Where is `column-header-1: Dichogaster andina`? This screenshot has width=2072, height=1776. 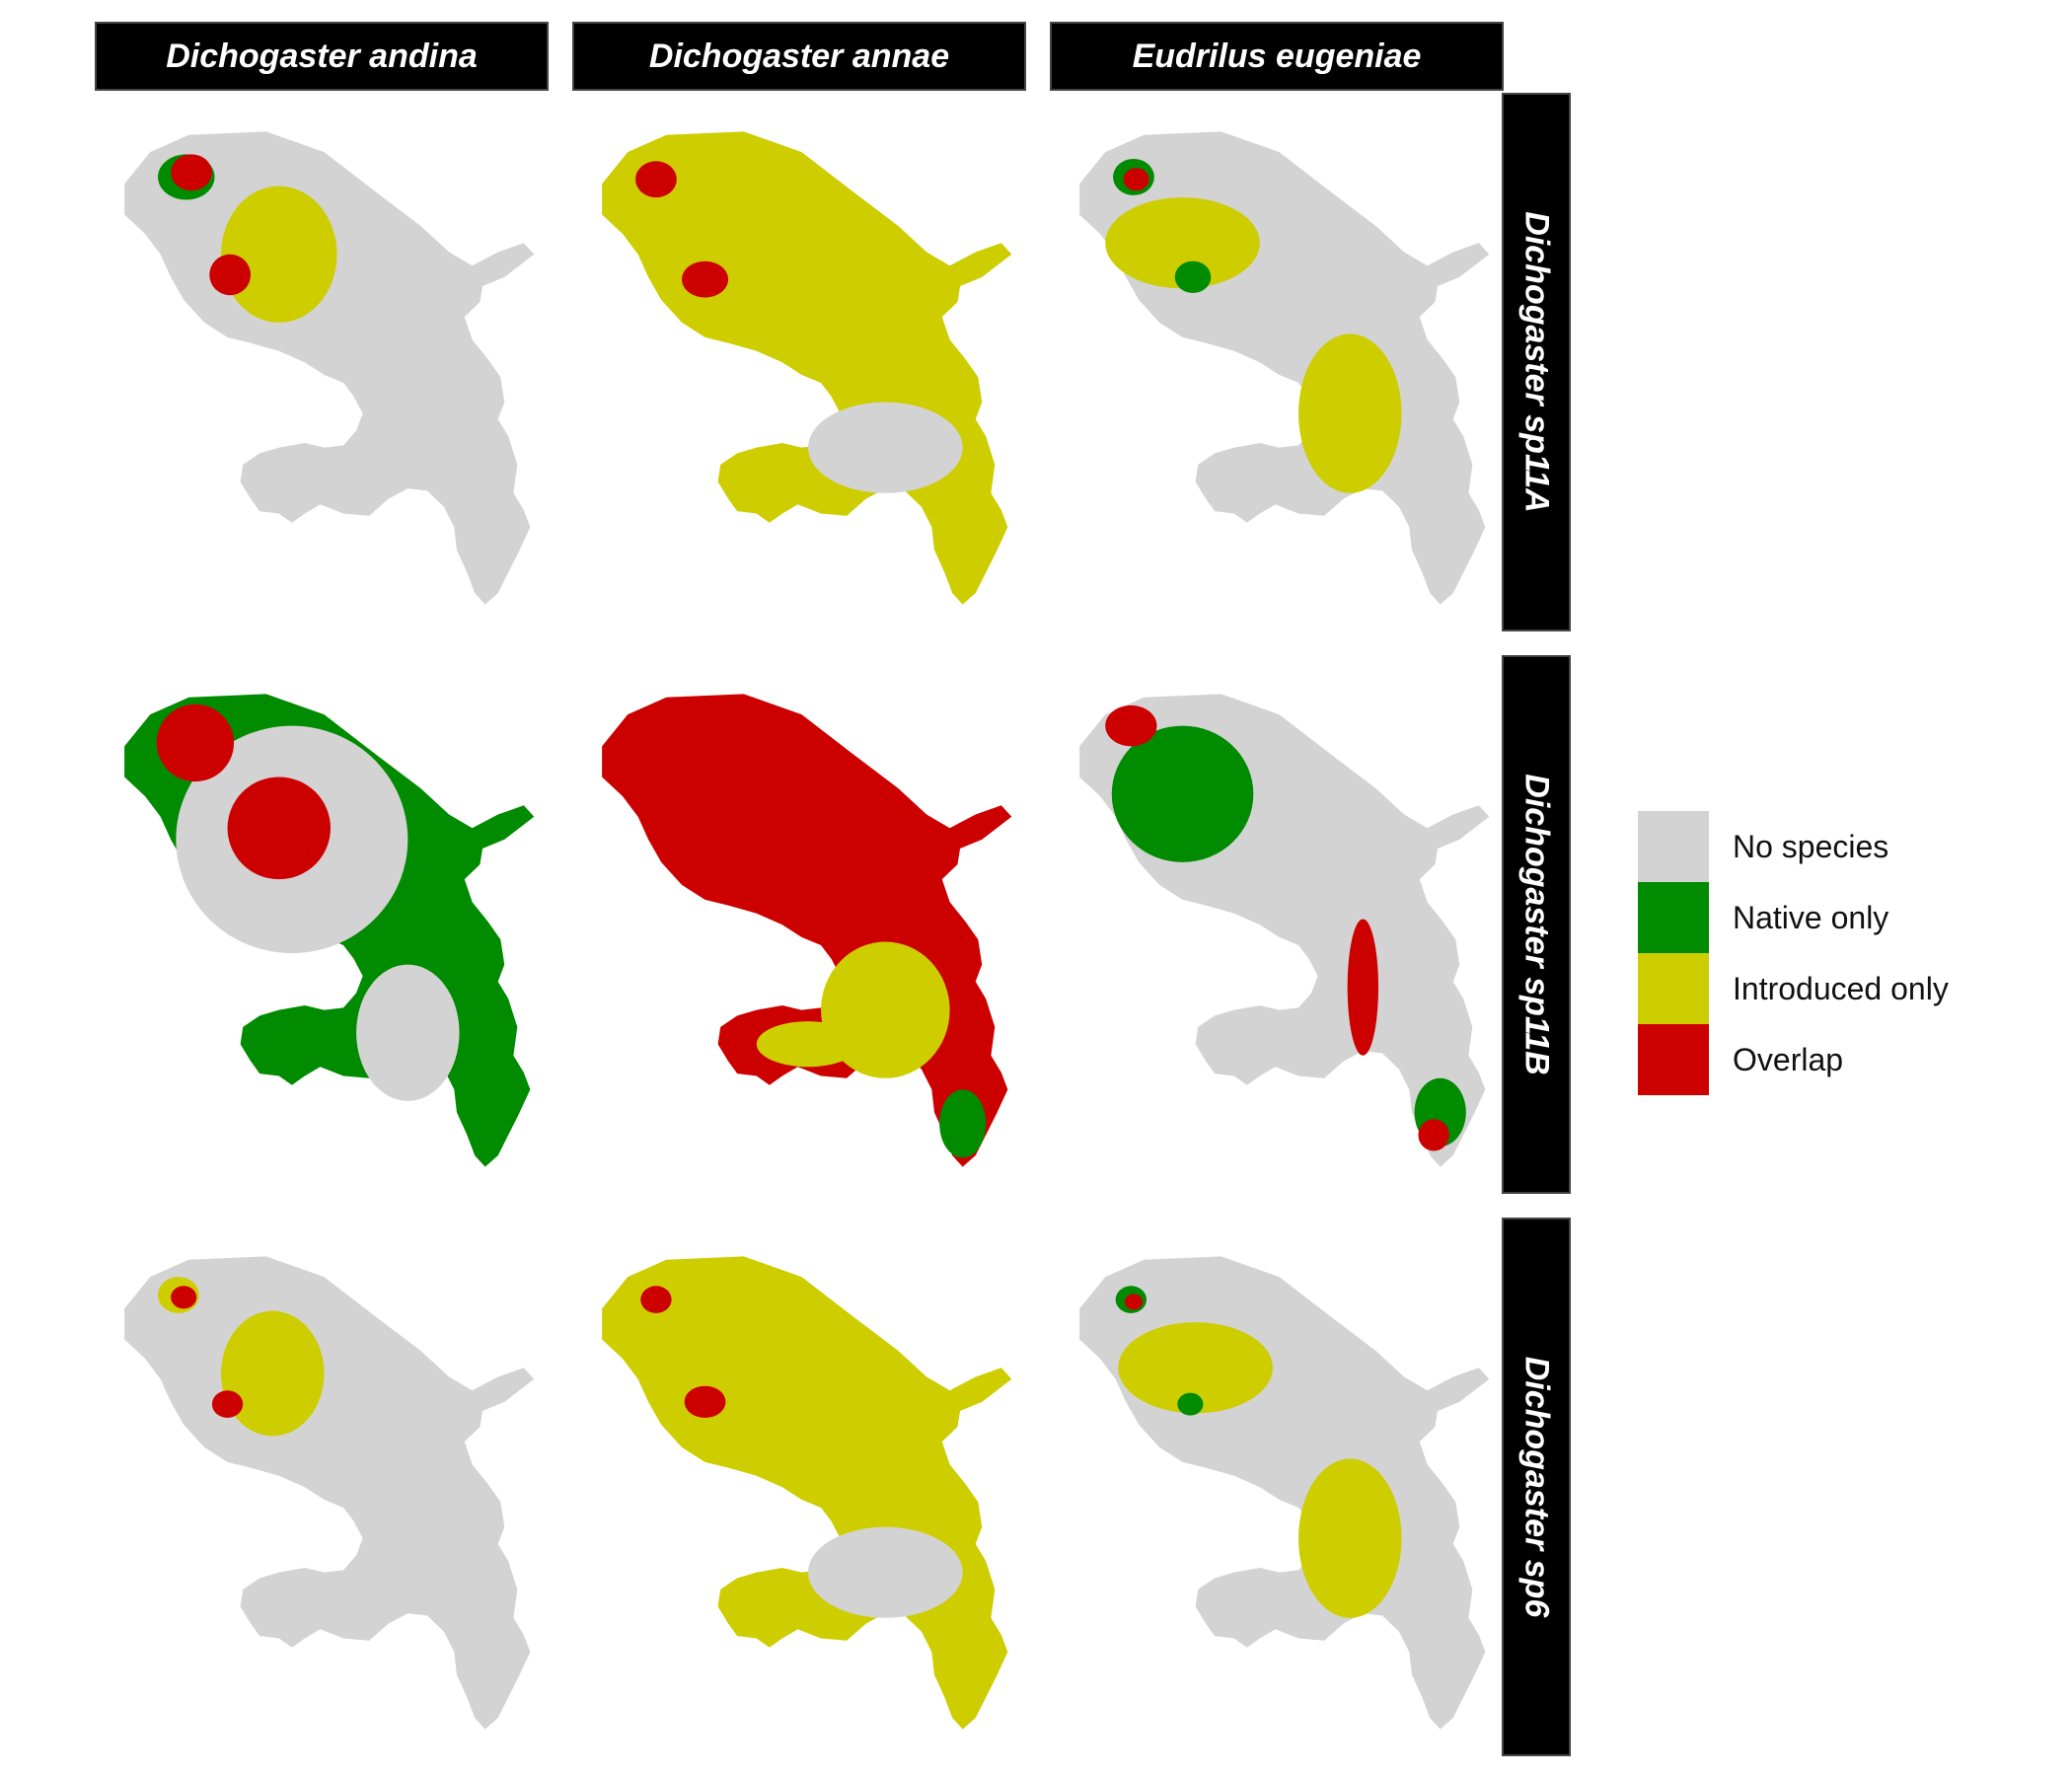 column-header-1: Dichogaster andina is located at coordinates (322, 57).